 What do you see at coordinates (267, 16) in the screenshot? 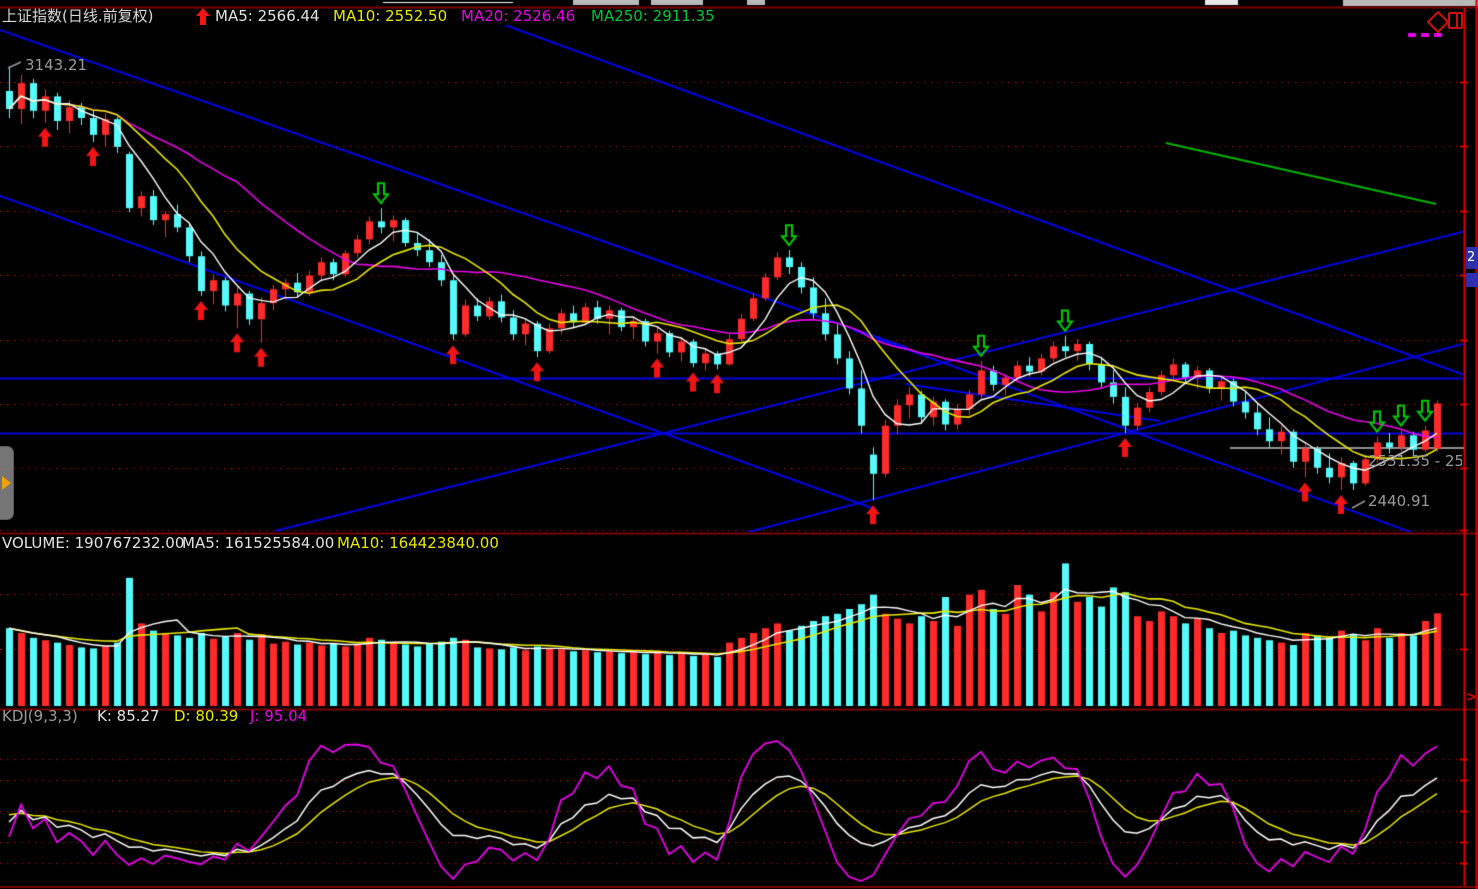
I see `ma5-value: MA5: 2566.44` at bounding box center [267, 16].